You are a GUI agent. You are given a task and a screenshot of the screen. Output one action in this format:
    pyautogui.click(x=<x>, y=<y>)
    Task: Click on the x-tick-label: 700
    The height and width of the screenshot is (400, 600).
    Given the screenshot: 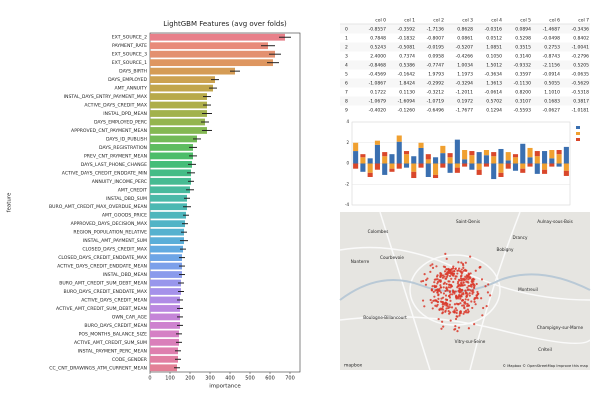 What is the action you would take?
    pyautogui.click(x=290, y=379)
    